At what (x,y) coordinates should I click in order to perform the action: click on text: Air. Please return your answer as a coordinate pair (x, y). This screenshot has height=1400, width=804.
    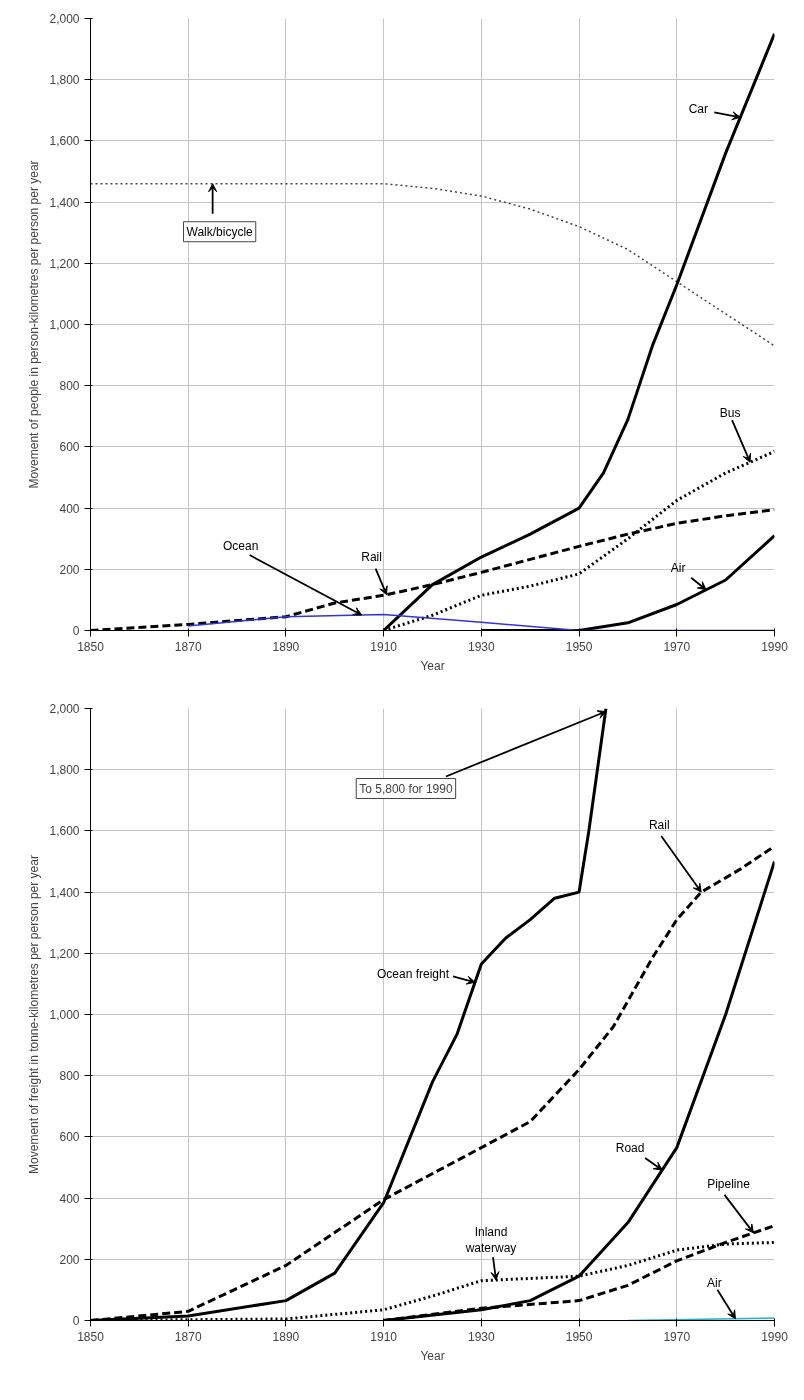
    Looking at the image, I should click on (714, 1282).